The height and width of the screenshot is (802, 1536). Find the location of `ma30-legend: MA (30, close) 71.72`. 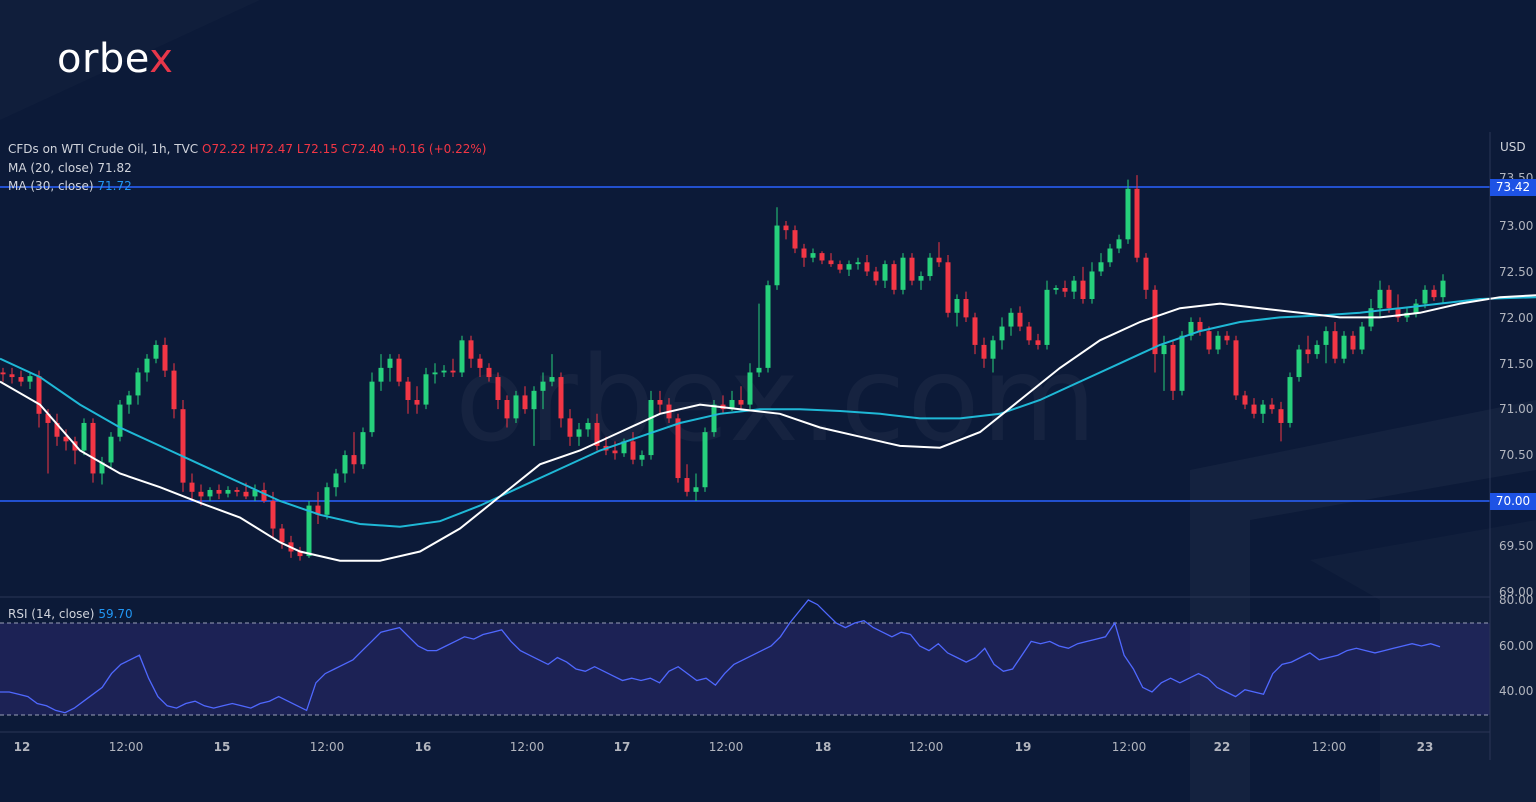

ma30-legend: MA (30, close) 71.72 is located at coordinates (70, 186).